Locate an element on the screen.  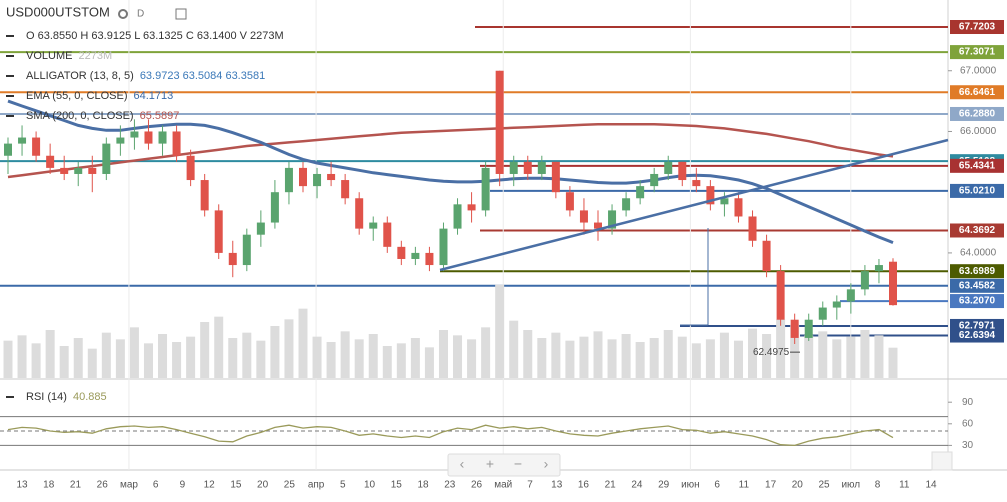
x-tick-label: 21 is located at coordinates (76, 485).